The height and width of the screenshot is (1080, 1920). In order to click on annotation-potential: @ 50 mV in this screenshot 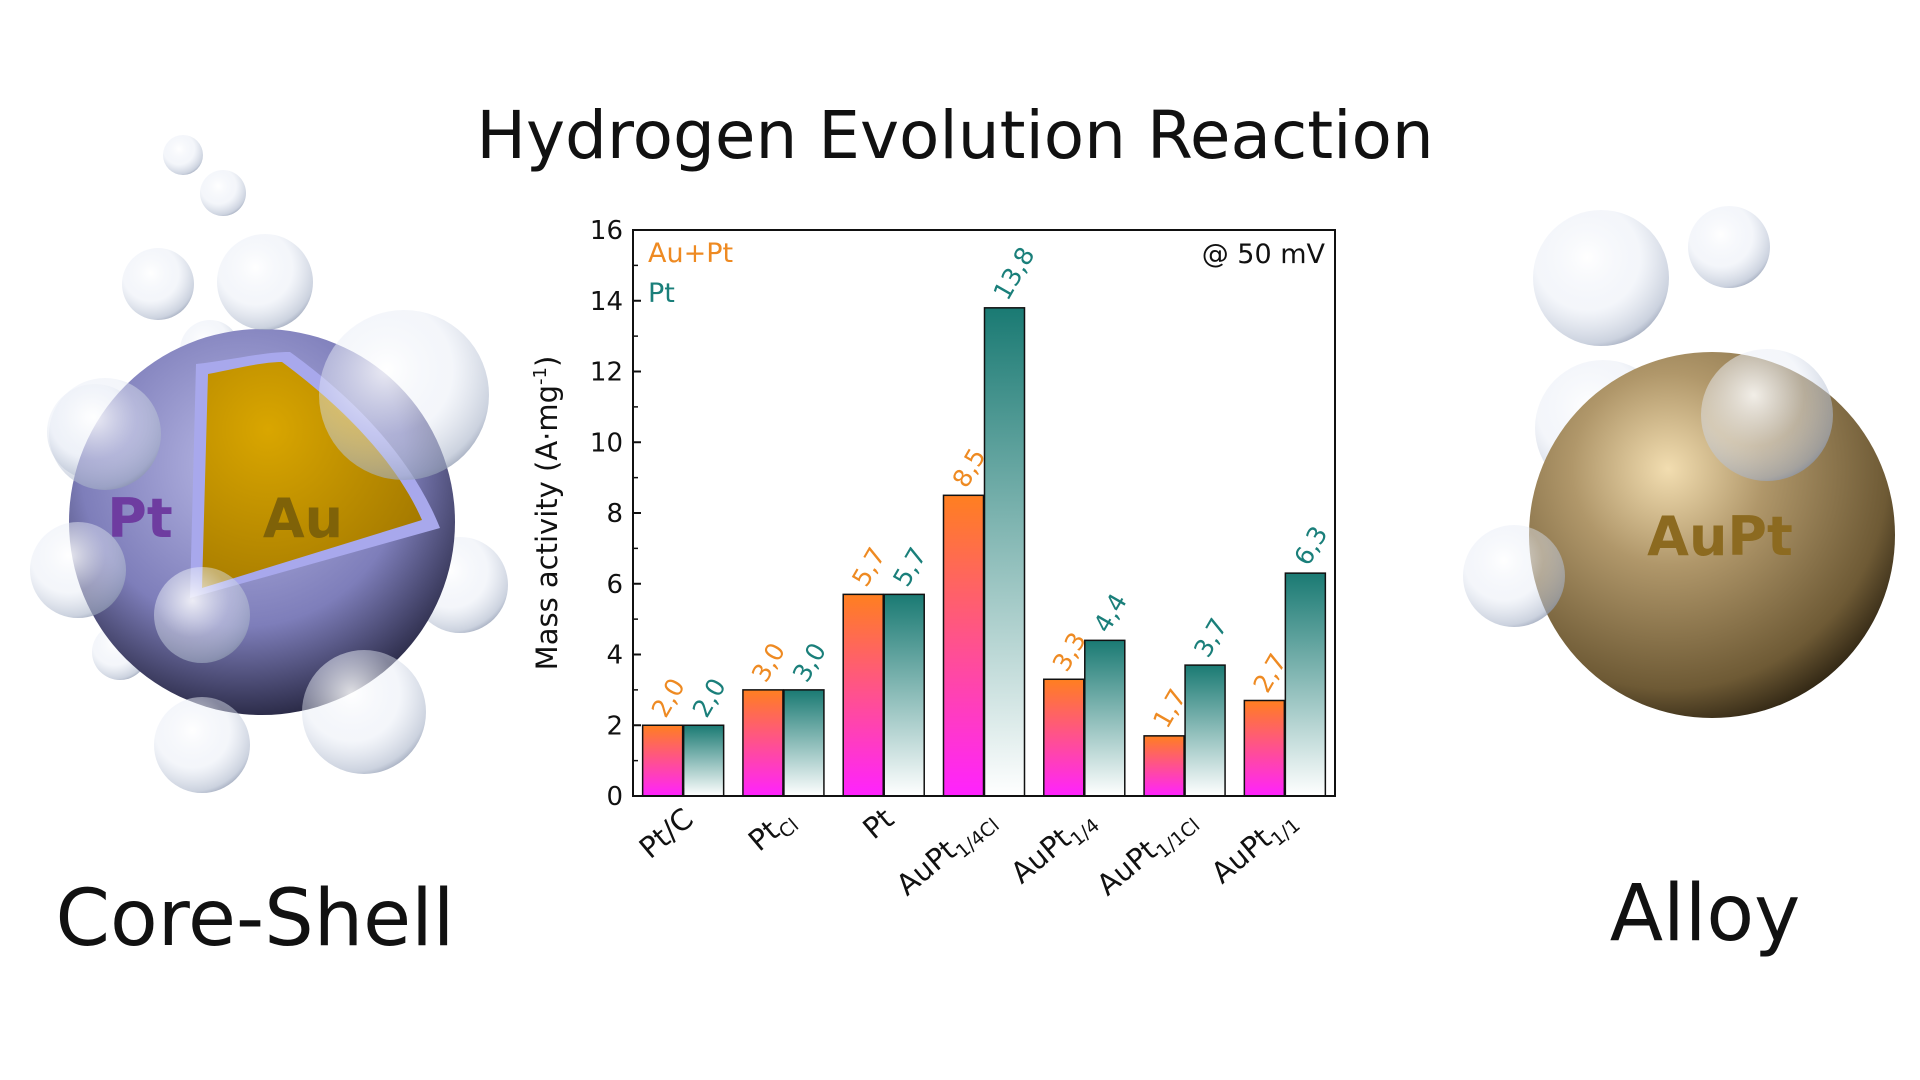, I will do `click(1264, 254)`.